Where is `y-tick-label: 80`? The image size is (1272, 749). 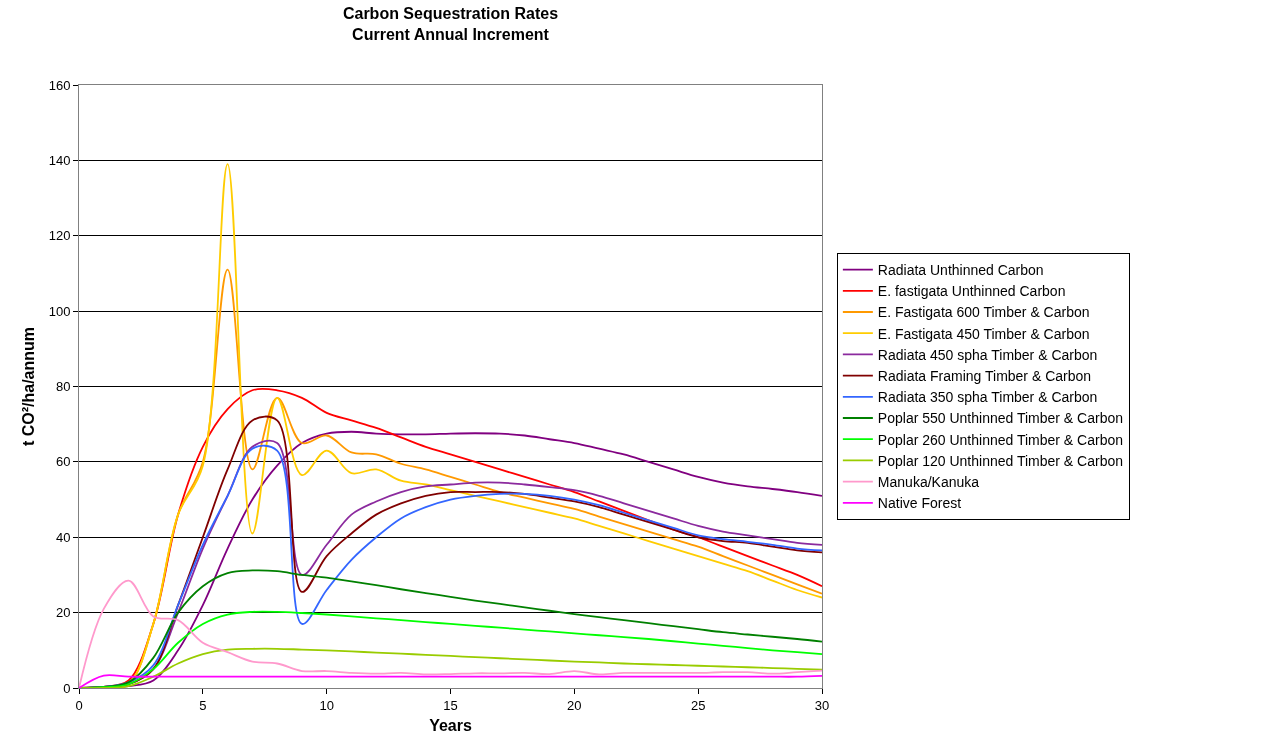 y-tick-label: 80 is located at coordinates (63, 387).